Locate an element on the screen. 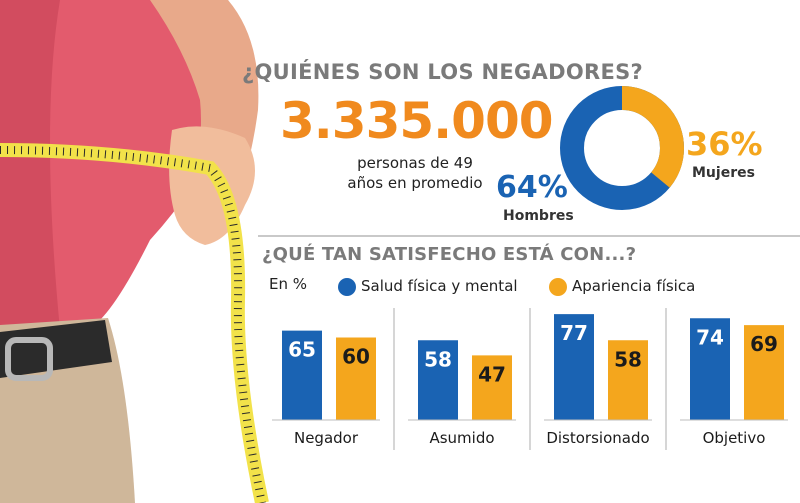  legend-dot-apariencia is located at coordinates (558, 287).